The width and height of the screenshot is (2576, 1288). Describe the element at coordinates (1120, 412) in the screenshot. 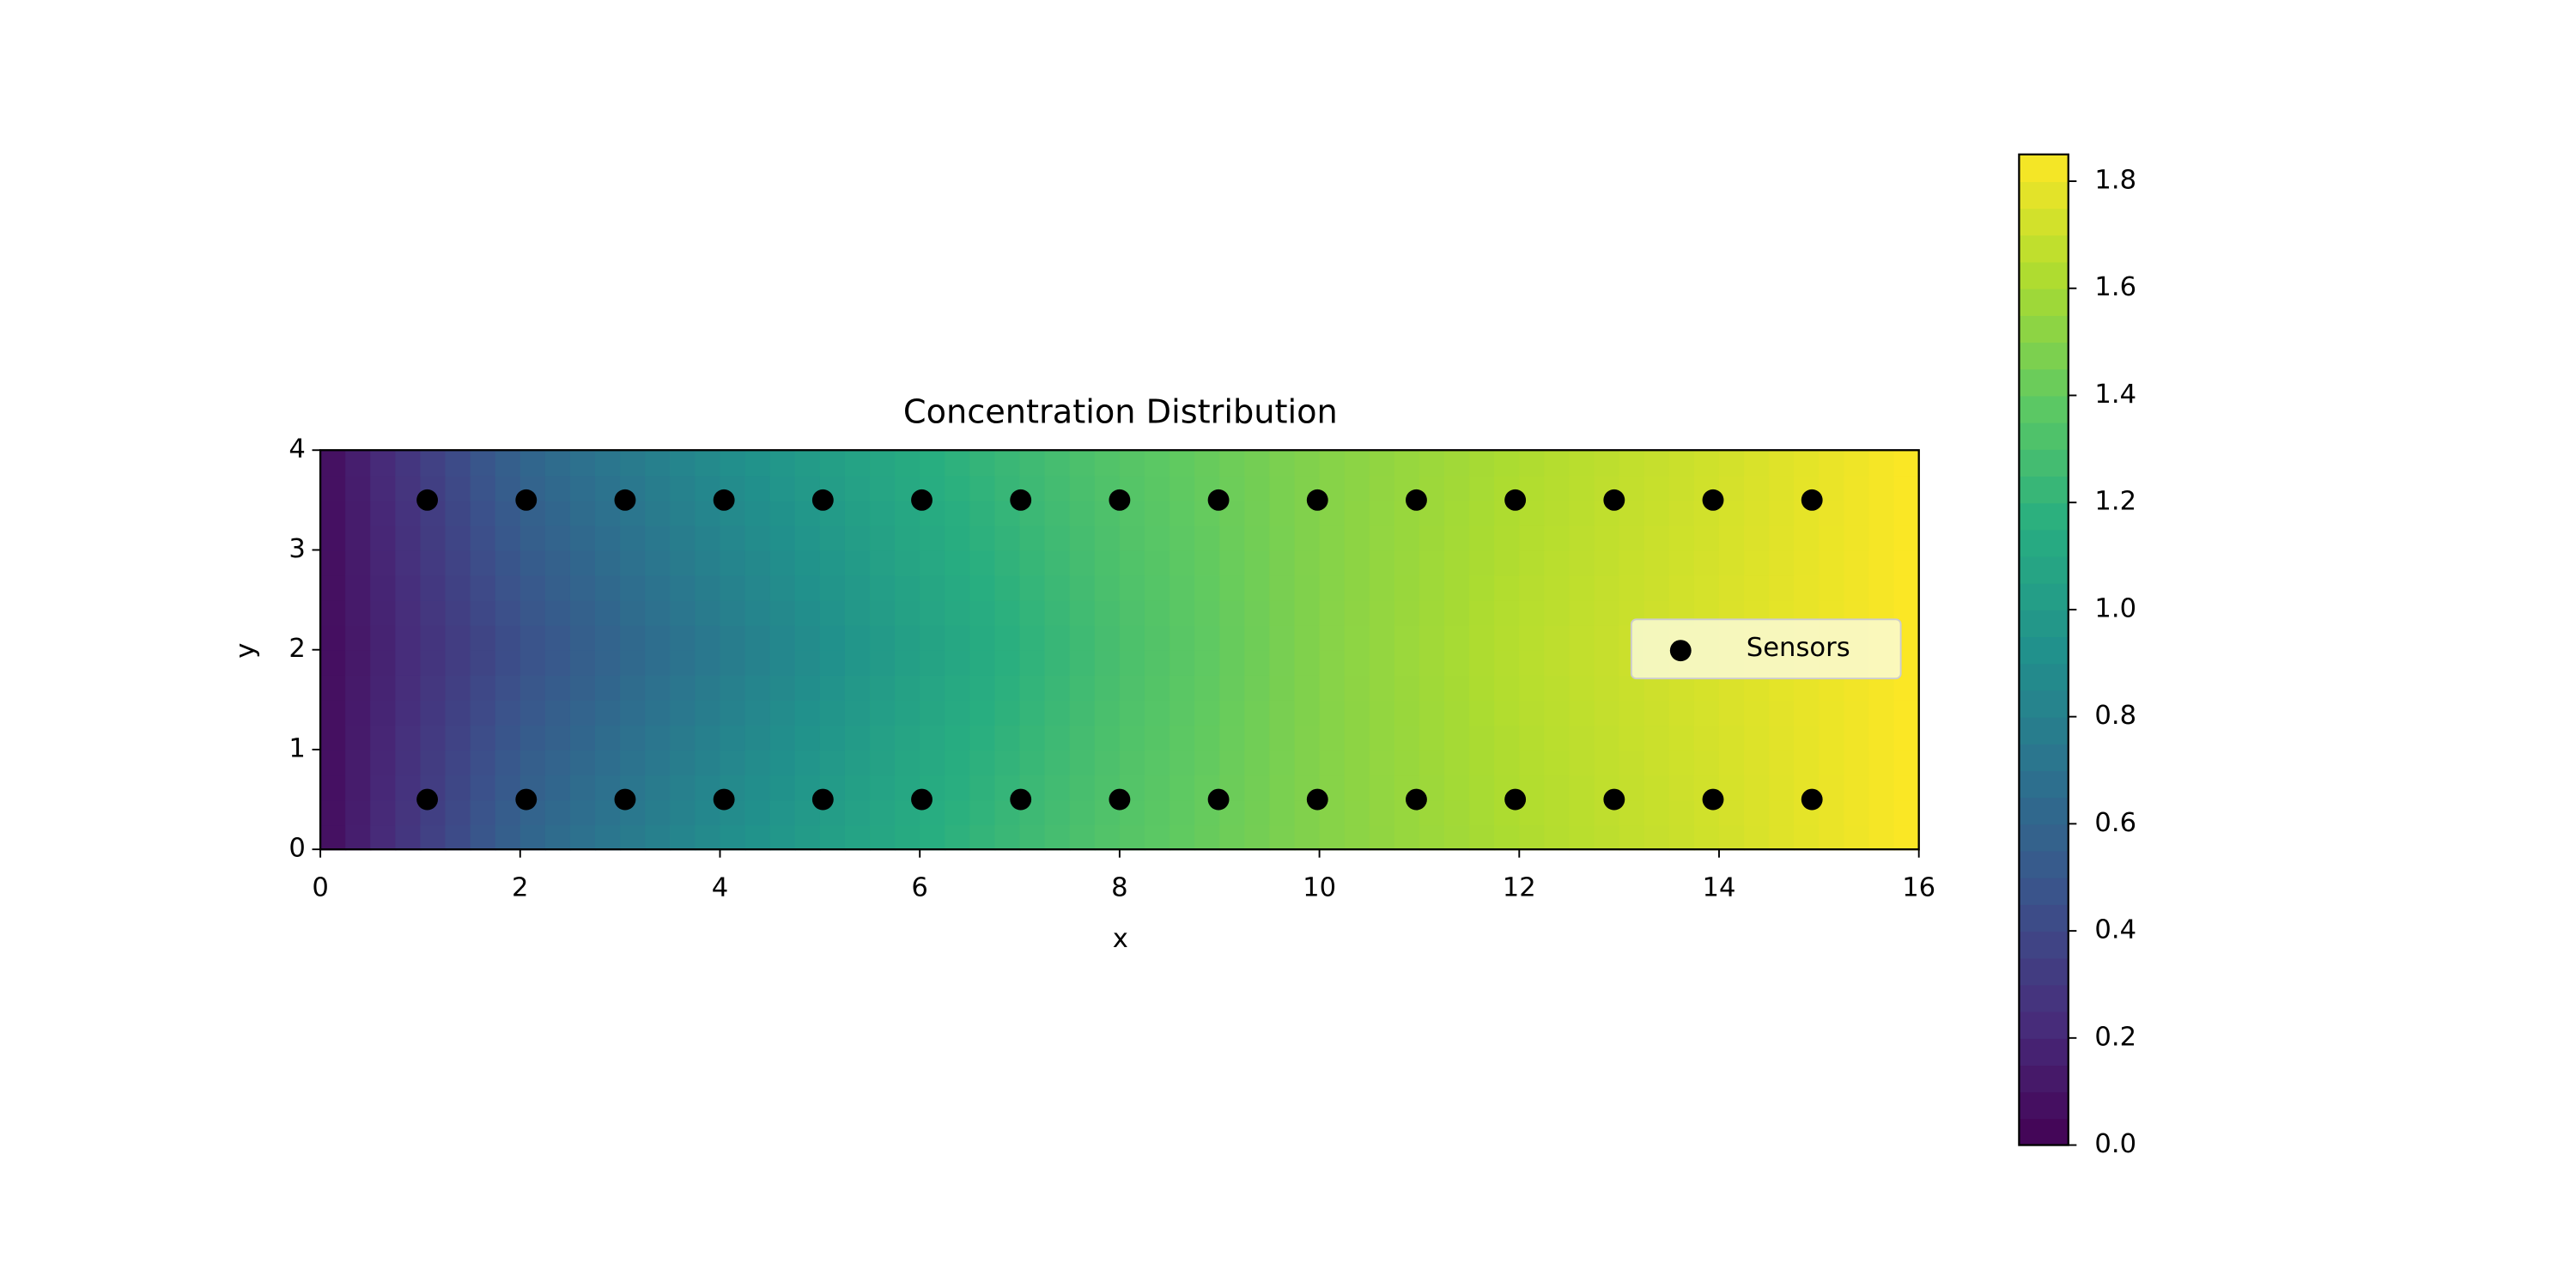

I see `chart-title: Concentration Distribution` at that location.